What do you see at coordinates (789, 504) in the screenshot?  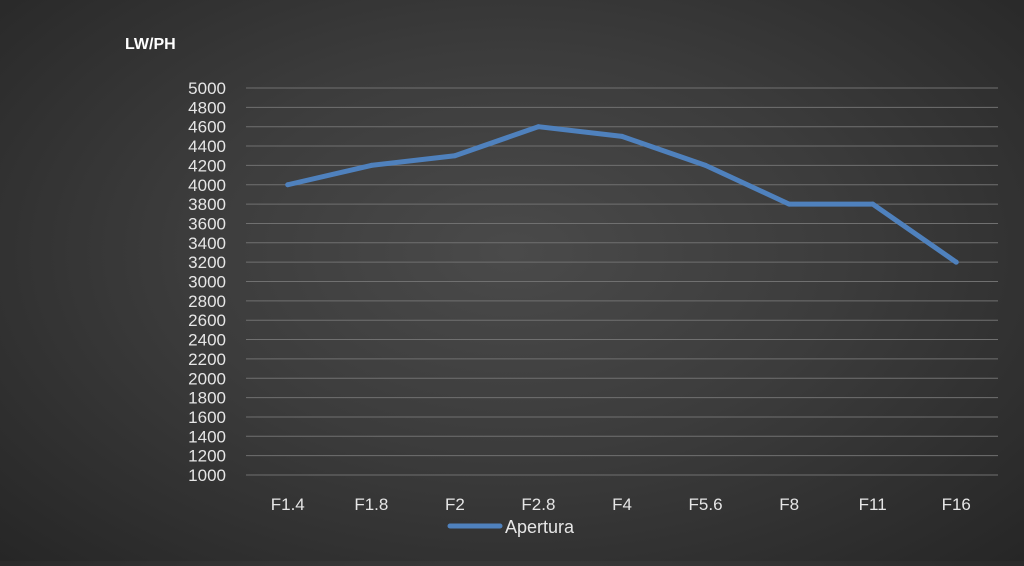 I see `x-tick-label: F8` at bounding box center [789, 504].